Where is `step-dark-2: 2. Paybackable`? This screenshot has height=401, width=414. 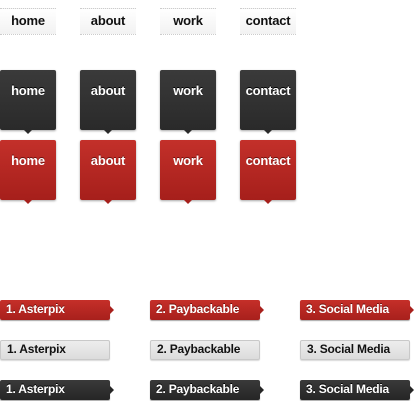 step-dark-2: 2. Paybackable is located at coordinates (207, 390).